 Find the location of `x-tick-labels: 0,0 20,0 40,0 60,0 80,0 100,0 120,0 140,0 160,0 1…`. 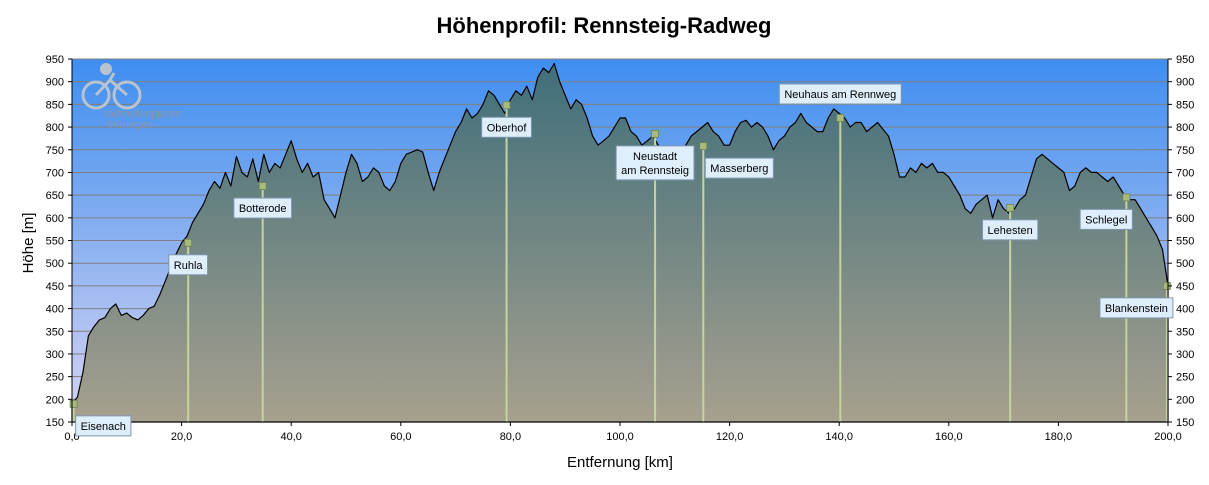

x-tick-labels: 0,0 20,0 40,0 60,0 80,0 100,0 120,0 140,0 160,0 1… is located at coordinates (622, 437).